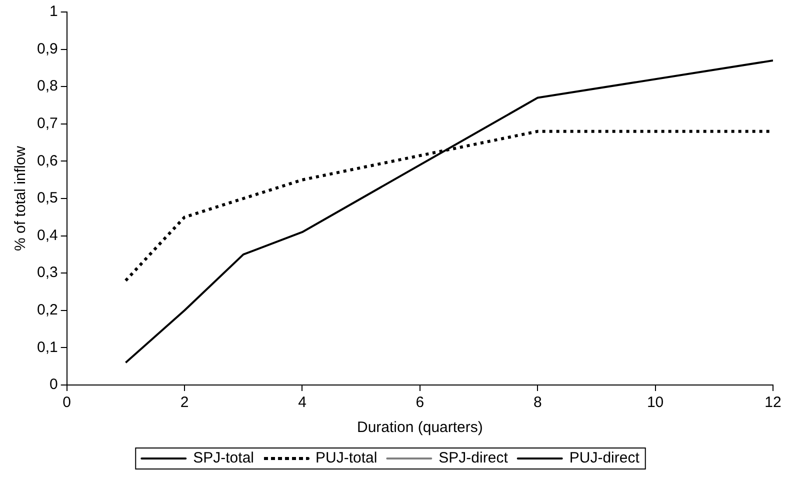 The image size is (791, 484). I want to click on x-tick-label: 2, so click(184, 403).